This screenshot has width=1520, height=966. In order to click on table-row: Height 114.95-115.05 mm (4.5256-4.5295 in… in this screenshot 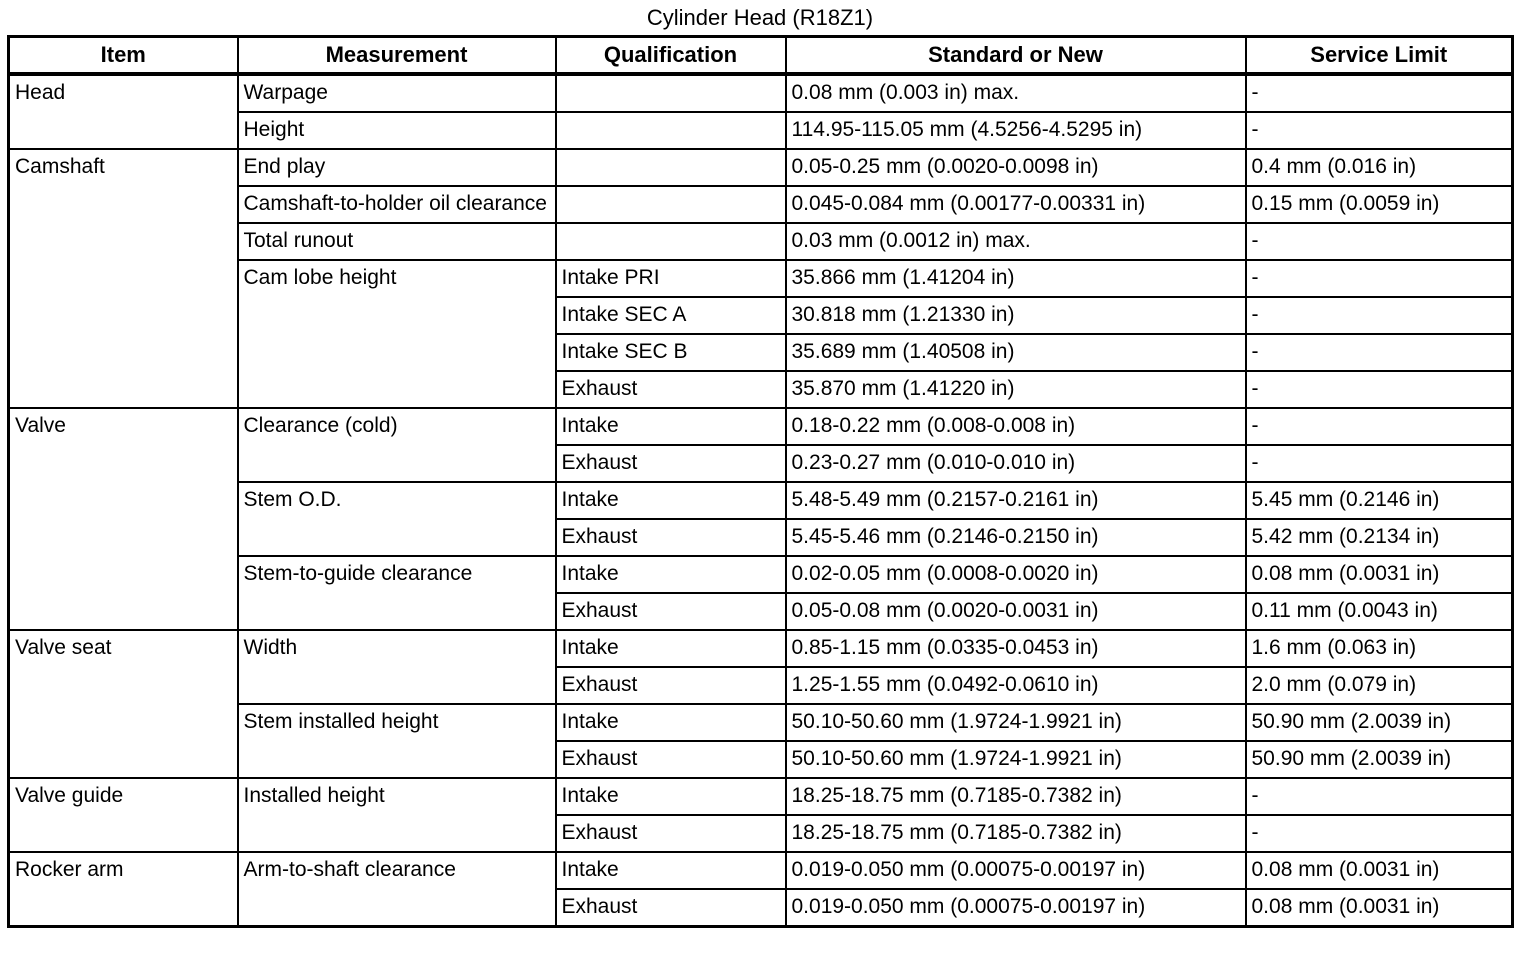, I will do `click(761, 130)`.